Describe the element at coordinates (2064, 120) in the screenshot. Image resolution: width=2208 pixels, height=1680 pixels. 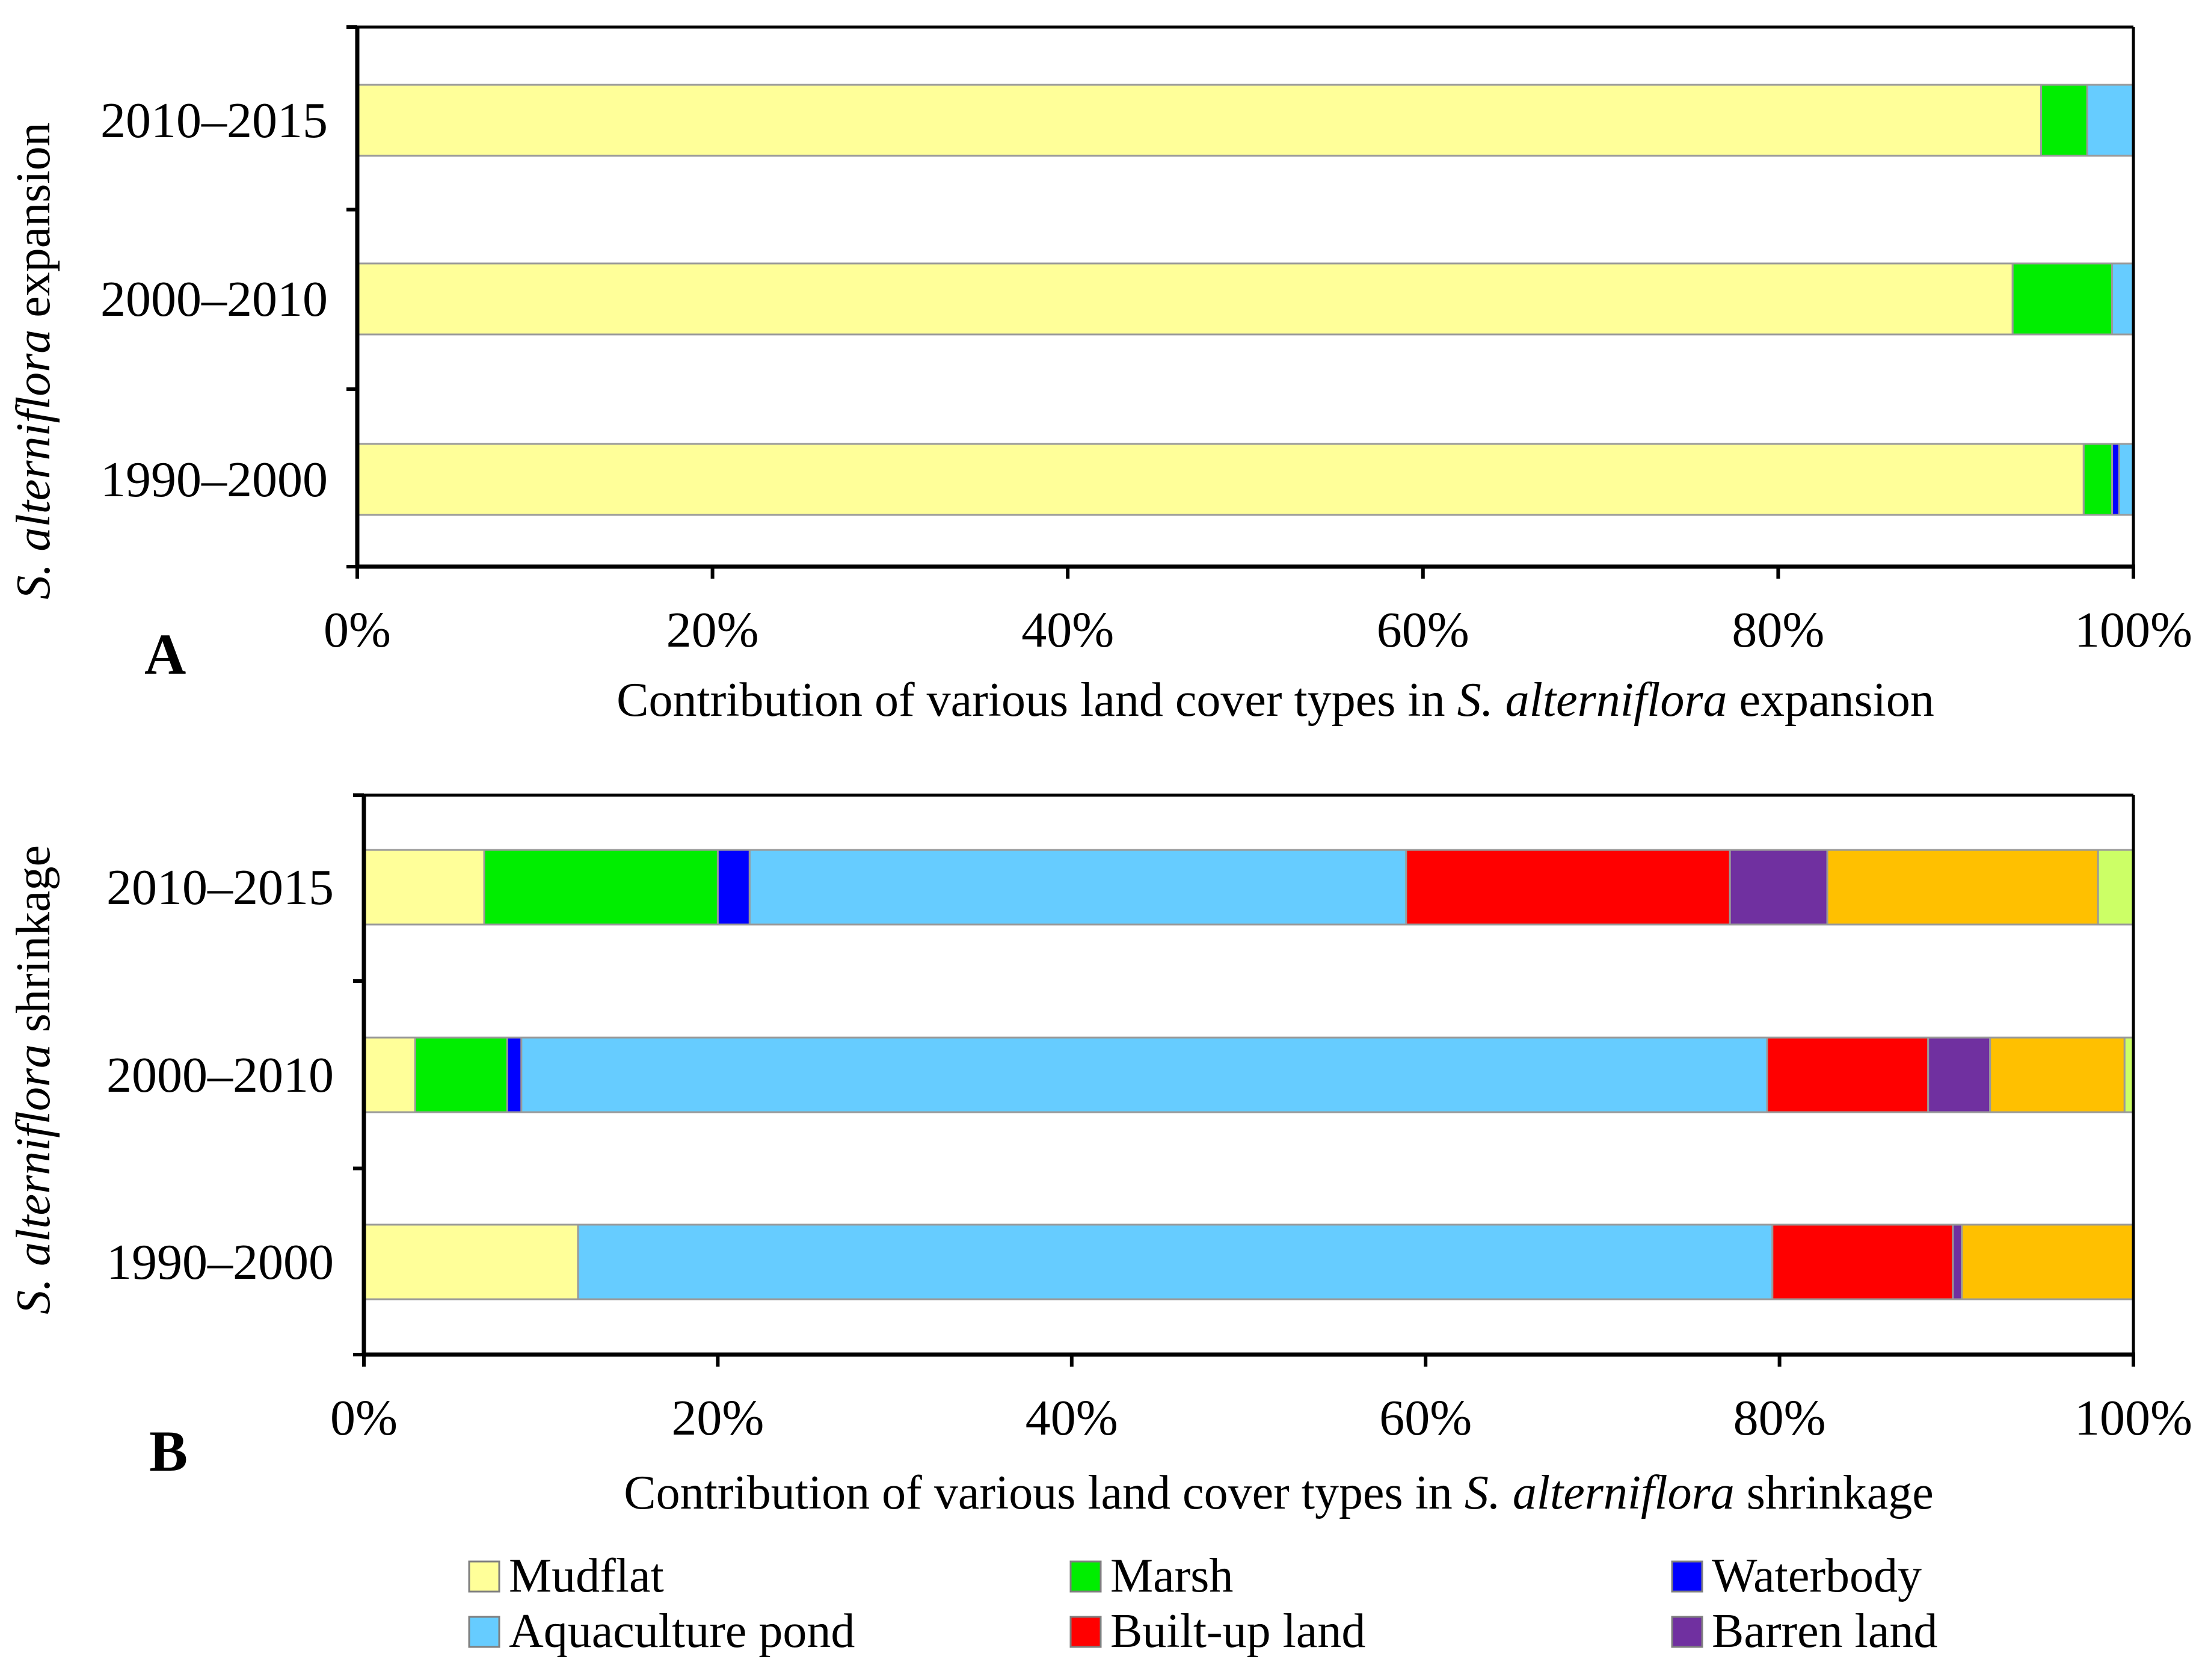
I see `panel-a-bar-2010-2015-marsh` at that location.